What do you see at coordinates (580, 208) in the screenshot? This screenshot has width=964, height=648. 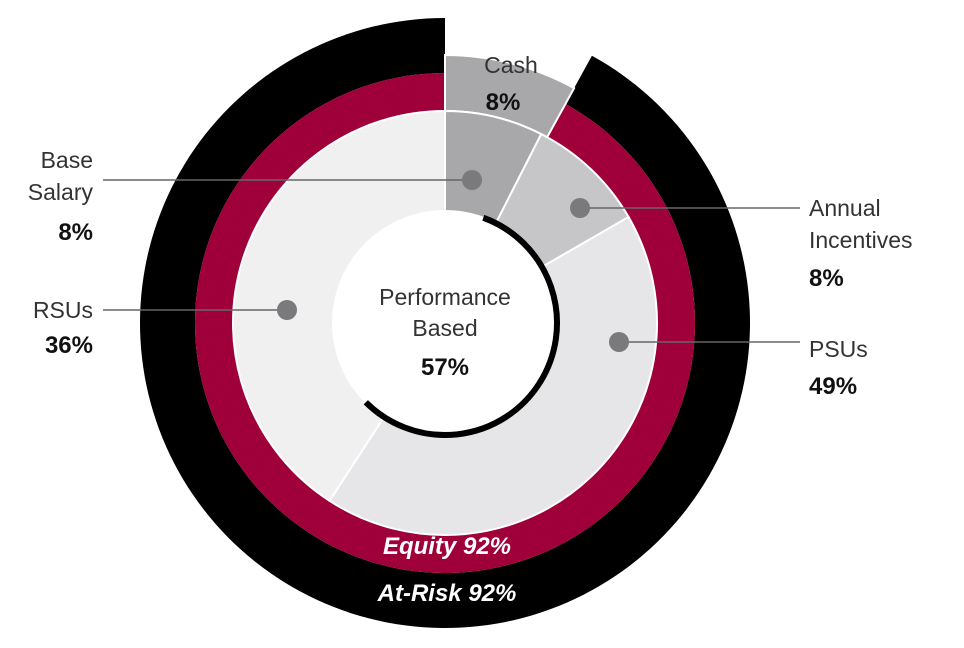 I see `annual-incentives-dot` at bounding box center [580, 208].